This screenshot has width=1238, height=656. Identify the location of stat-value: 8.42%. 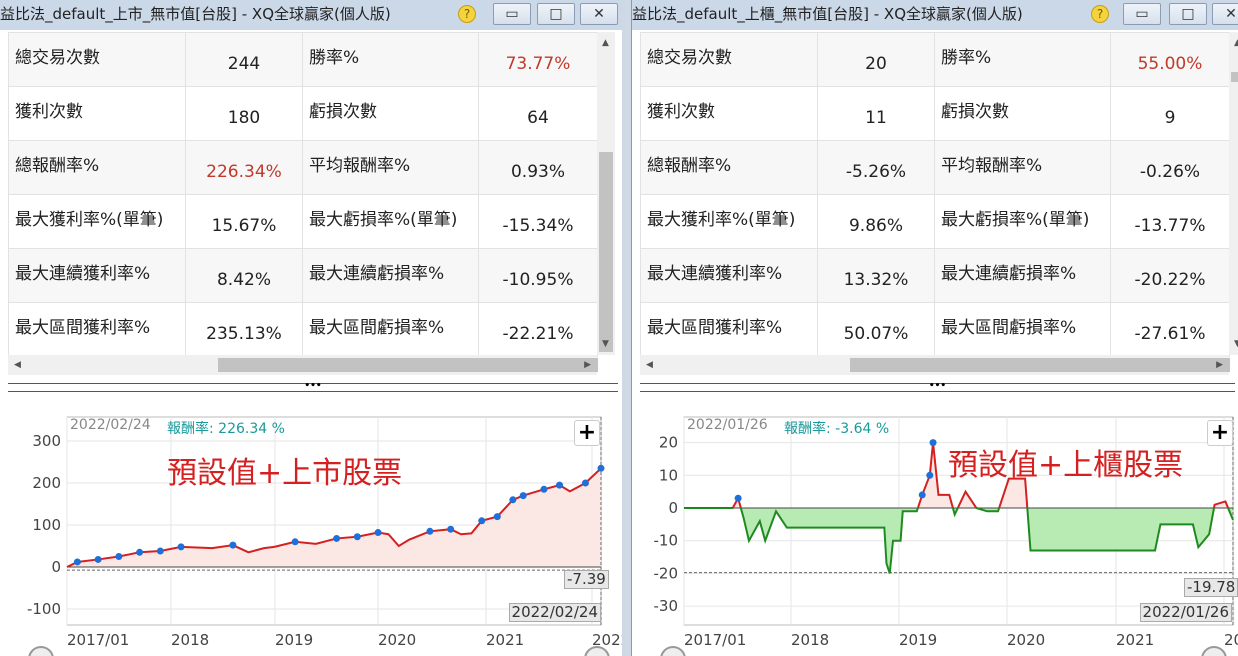
(244, 275).